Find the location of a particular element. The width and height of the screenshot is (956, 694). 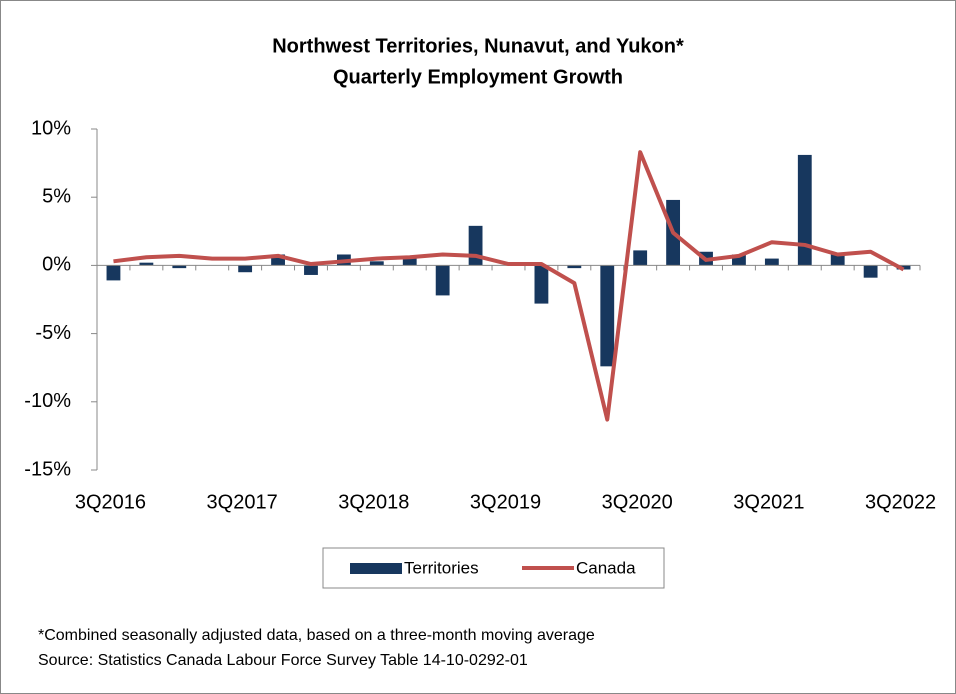

y-tick-label: 5% is located at coordinates (56, 196).